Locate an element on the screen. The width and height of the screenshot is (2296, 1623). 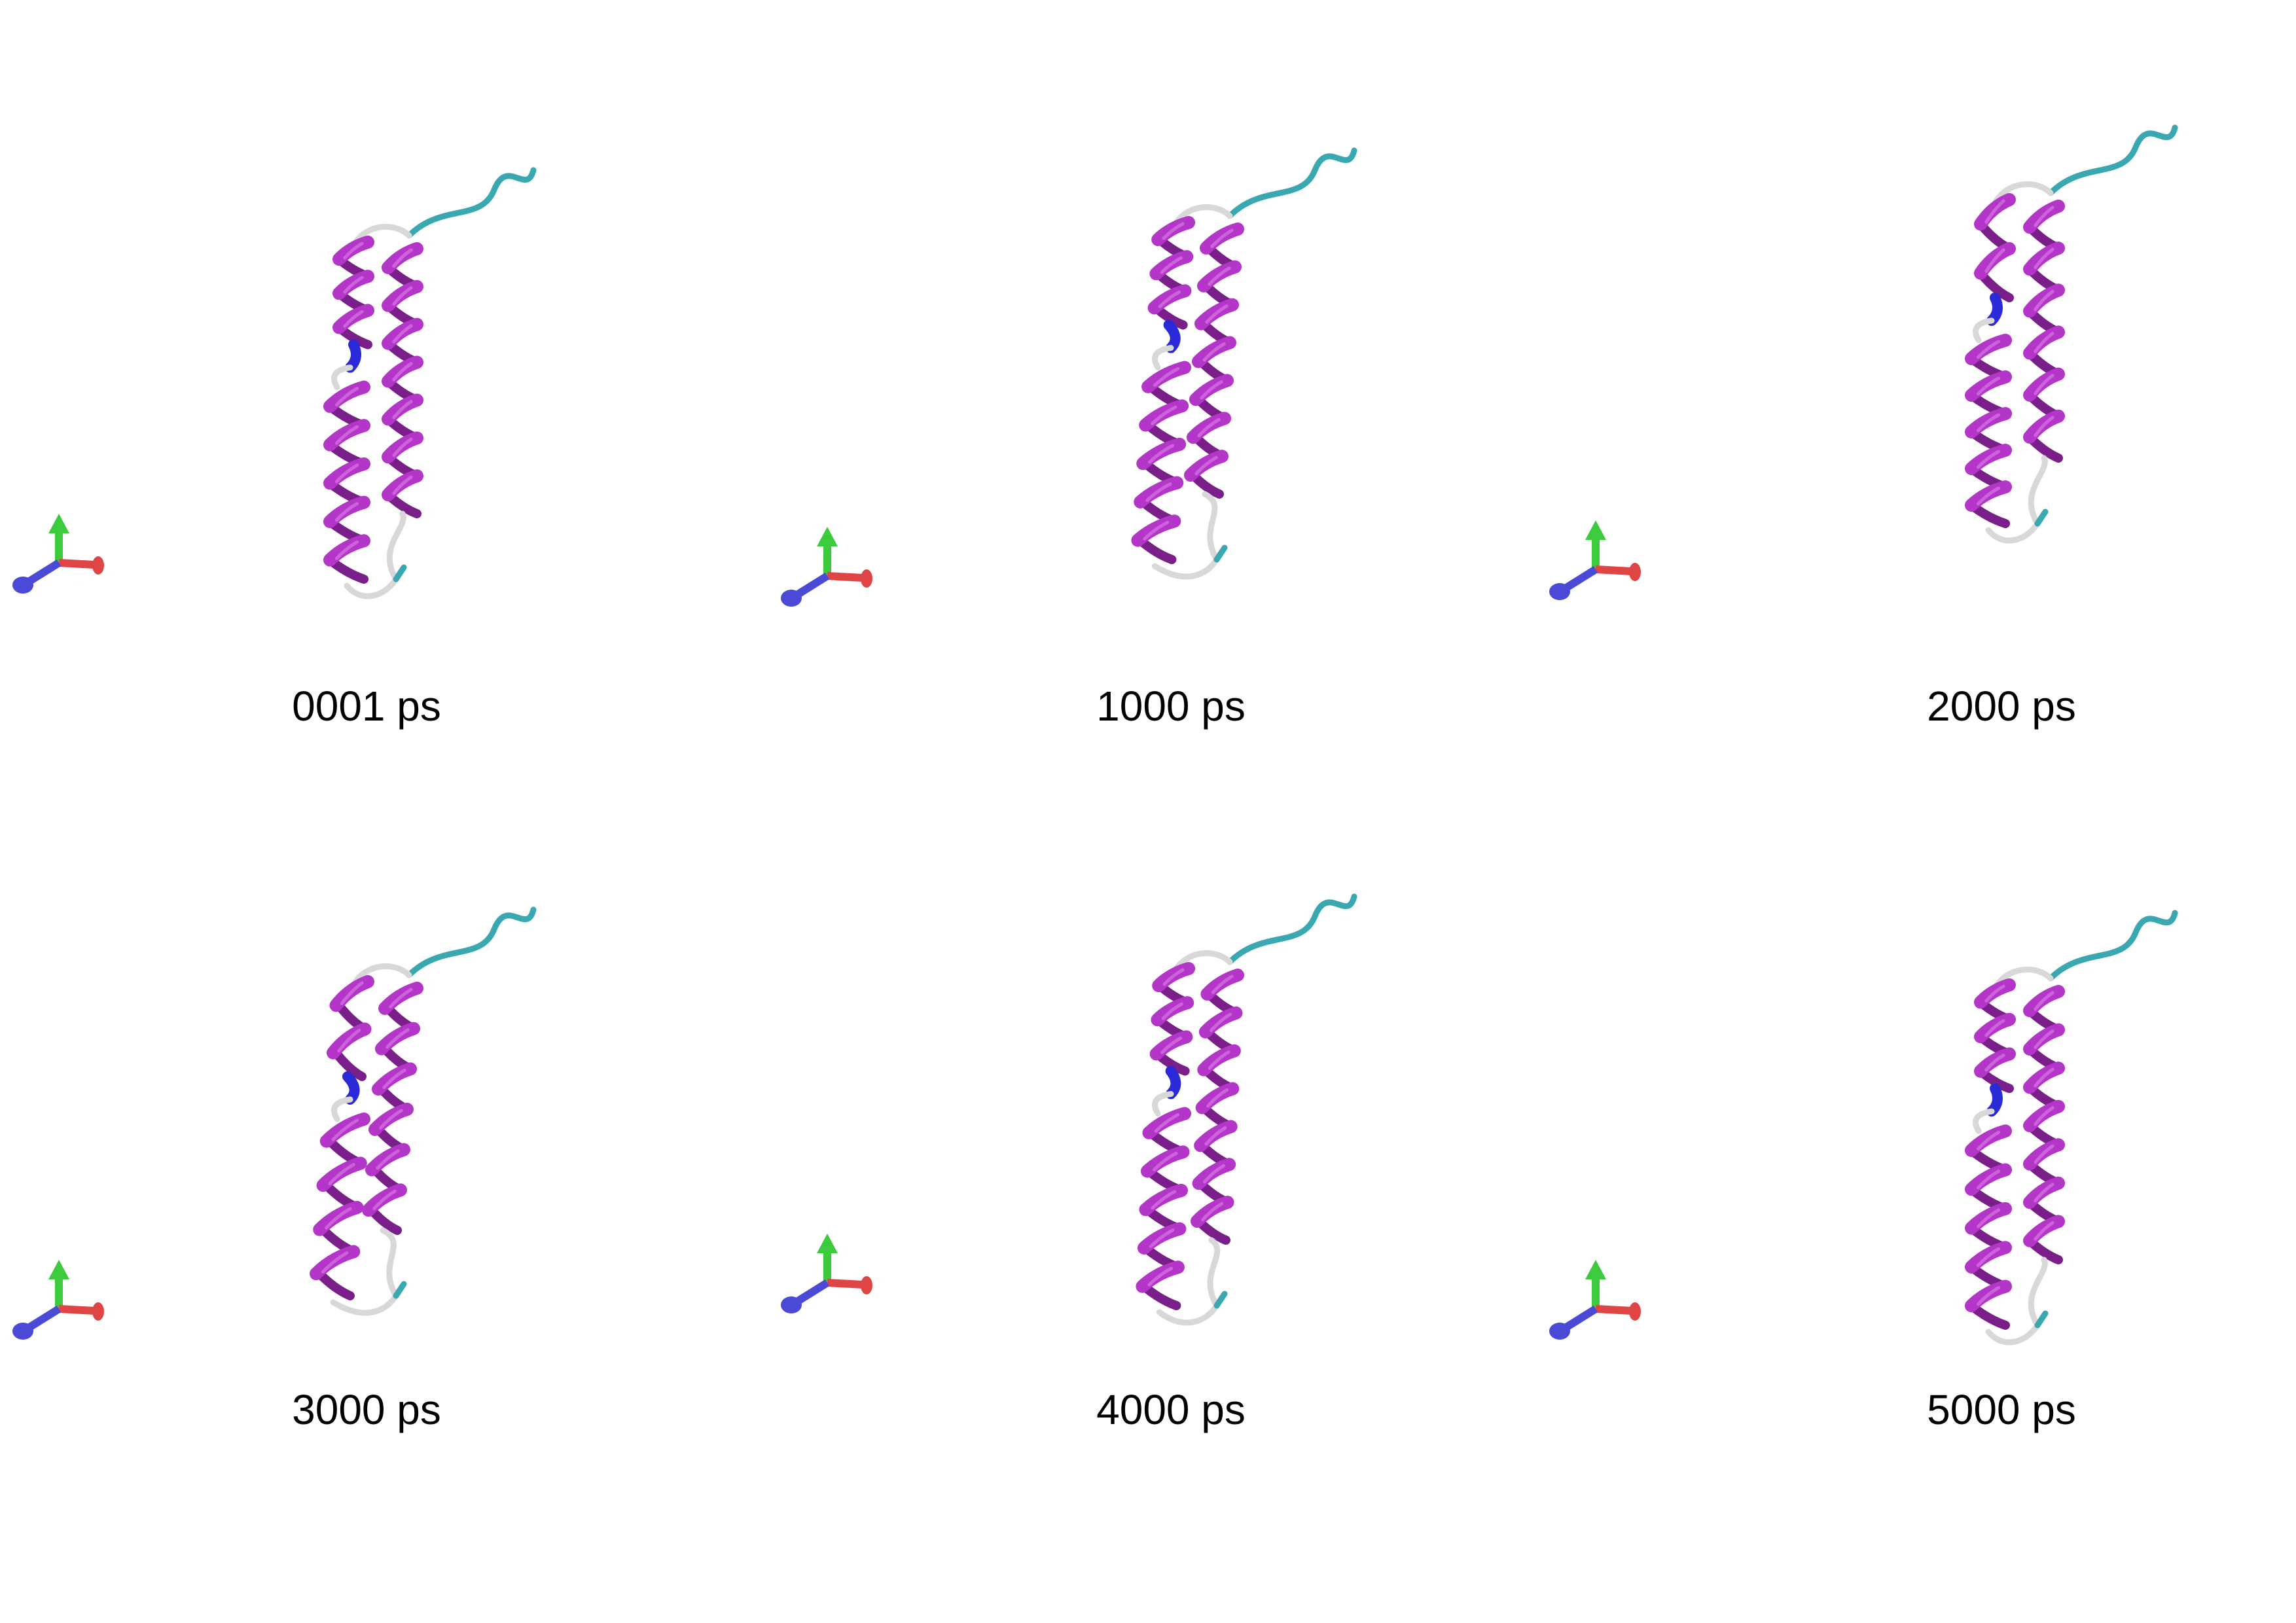
snapshot-panel: 2000 ps is located at coordinates (1912, 365).